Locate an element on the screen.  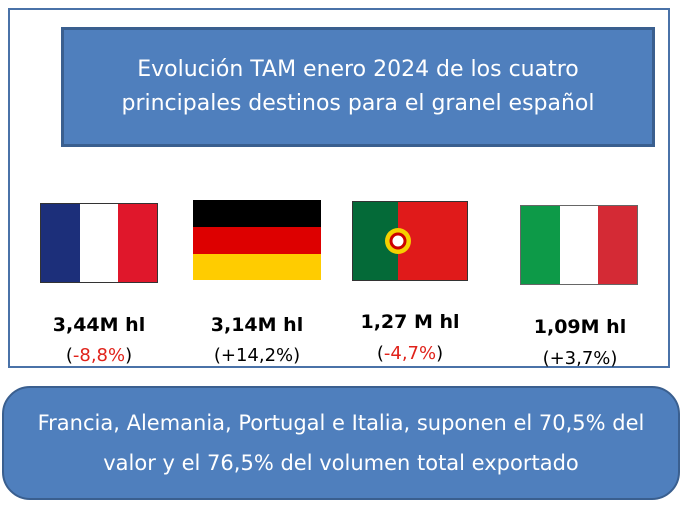
change-value: -4,7% is located at coordinates (410, 353).